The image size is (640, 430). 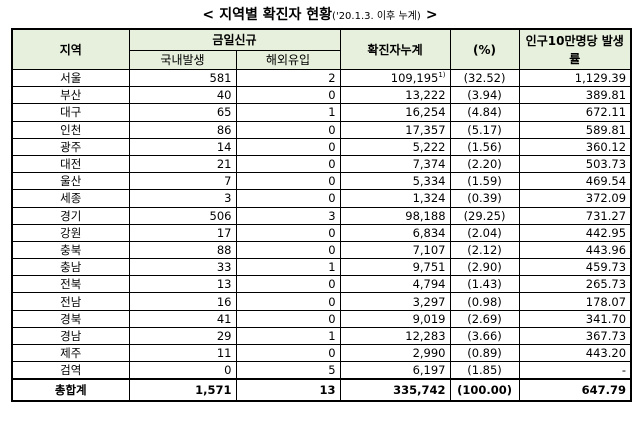 What do you see at coordinates (606, 335) in the screenshot?
I see `row-rate-value: 367.73` at bounding box center [606, 335].